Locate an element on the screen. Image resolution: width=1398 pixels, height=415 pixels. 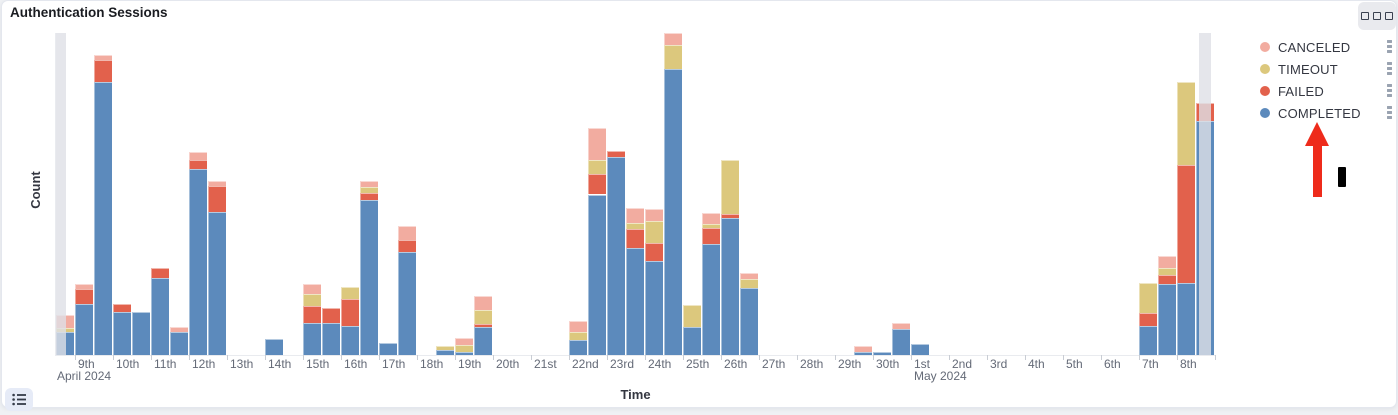
legend-item-completed: COMPLETED is located at coordinates (1324, 113).